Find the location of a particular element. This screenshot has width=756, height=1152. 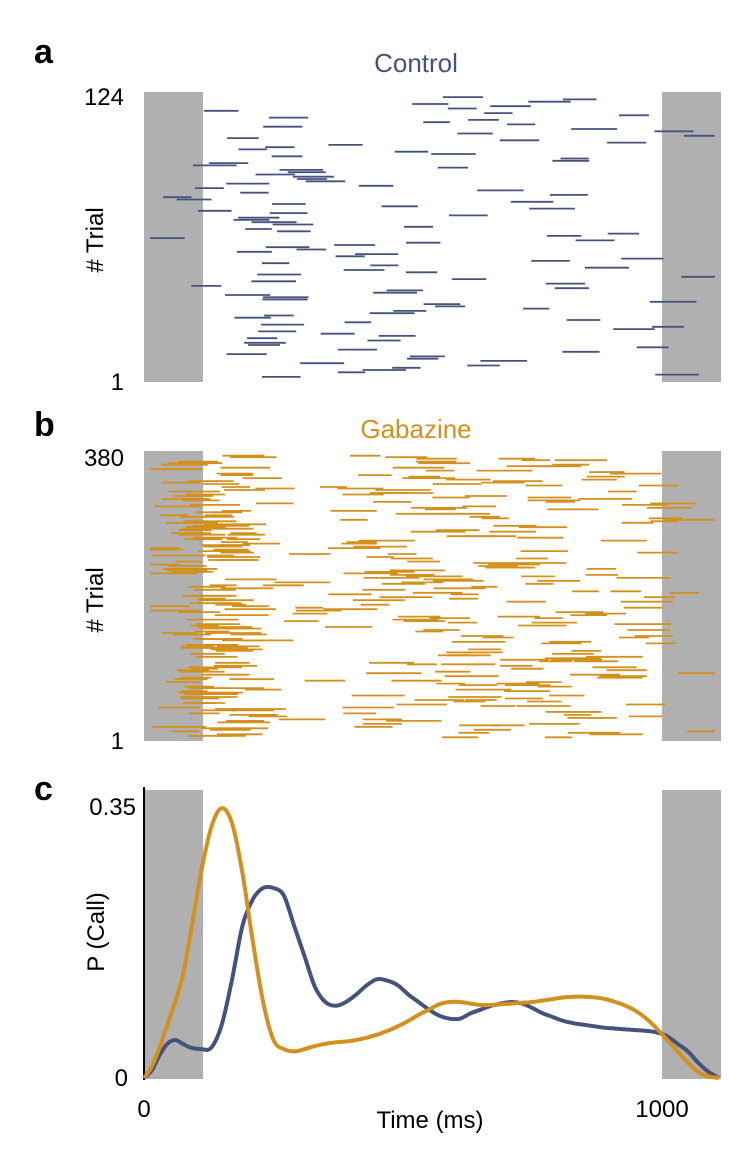

panel-a-title: Control is located at coordinates (416, 63).